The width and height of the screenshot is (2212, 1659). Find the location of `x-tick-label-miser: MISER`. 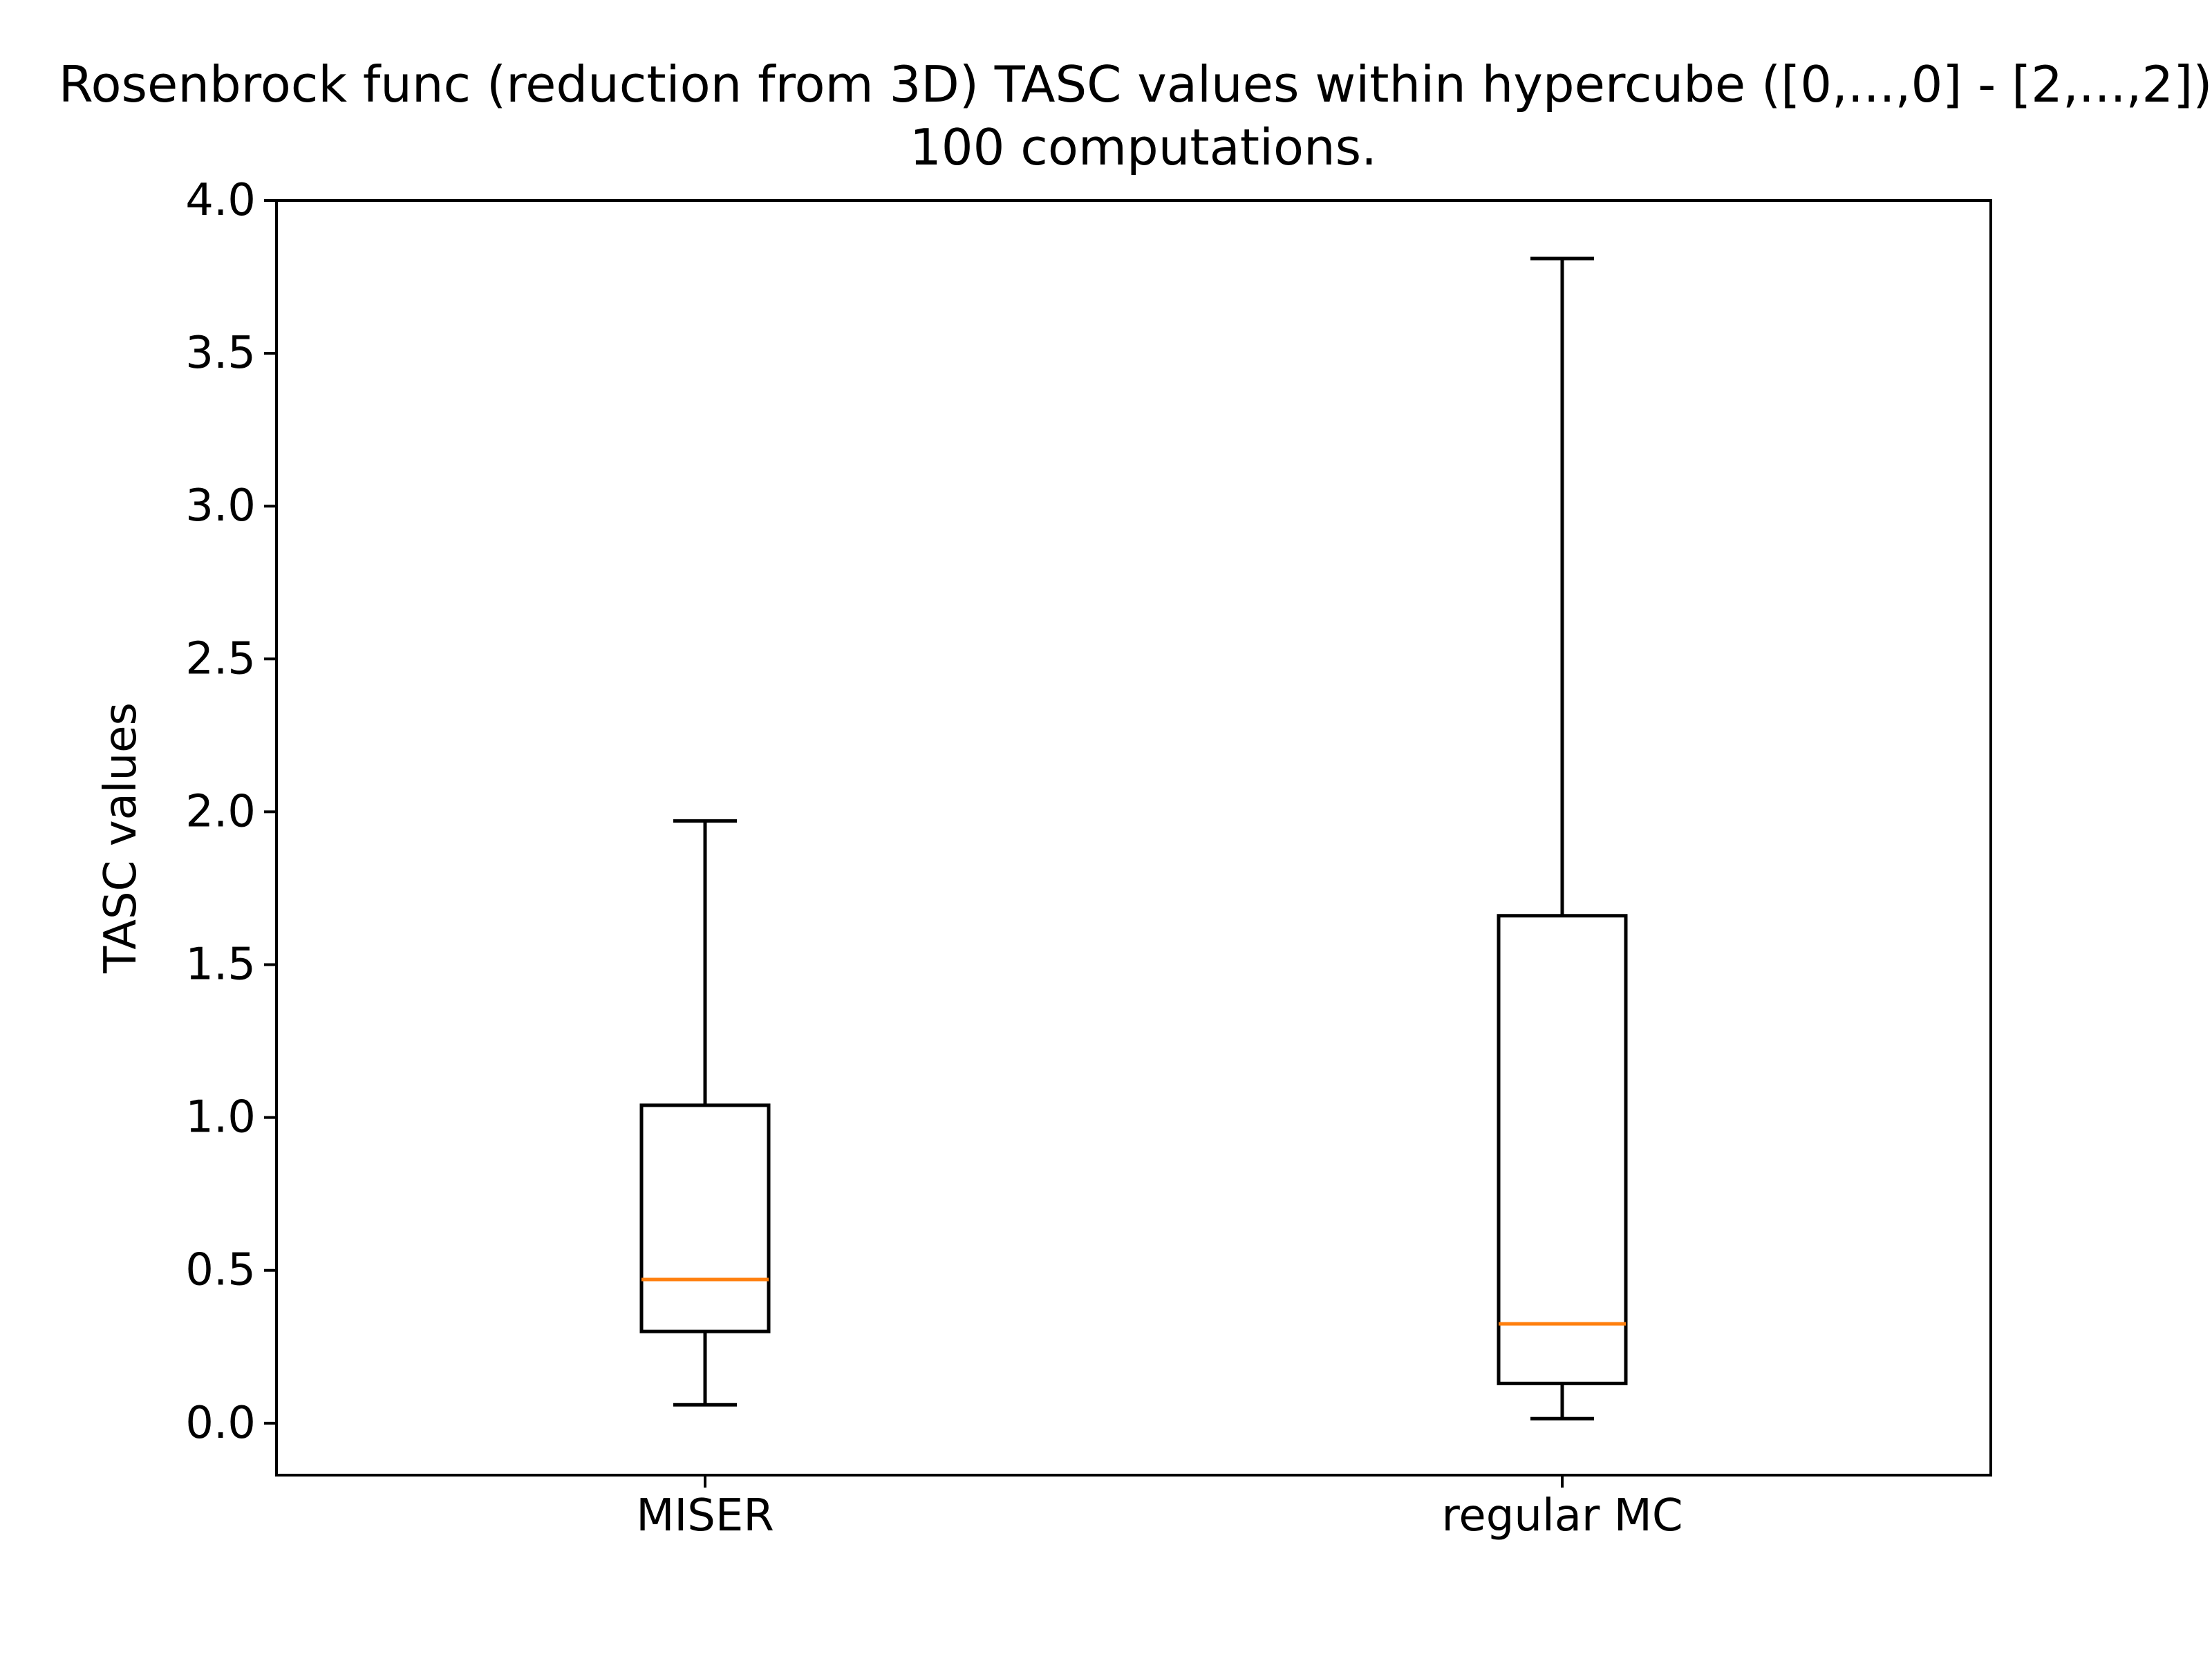

x-tick-label-miser: MISER is located at coordinates (705, 1516).